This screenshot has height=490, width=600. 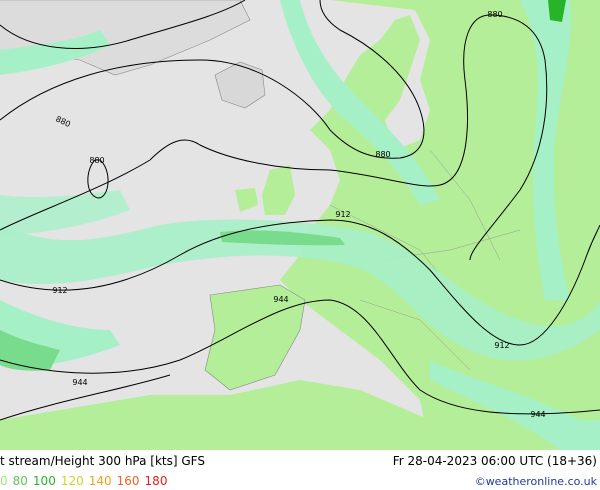 What do you see at coordinates (20, 481) in the screenshot?
I see `legend-item: 80` at bounding box center [20, 481].